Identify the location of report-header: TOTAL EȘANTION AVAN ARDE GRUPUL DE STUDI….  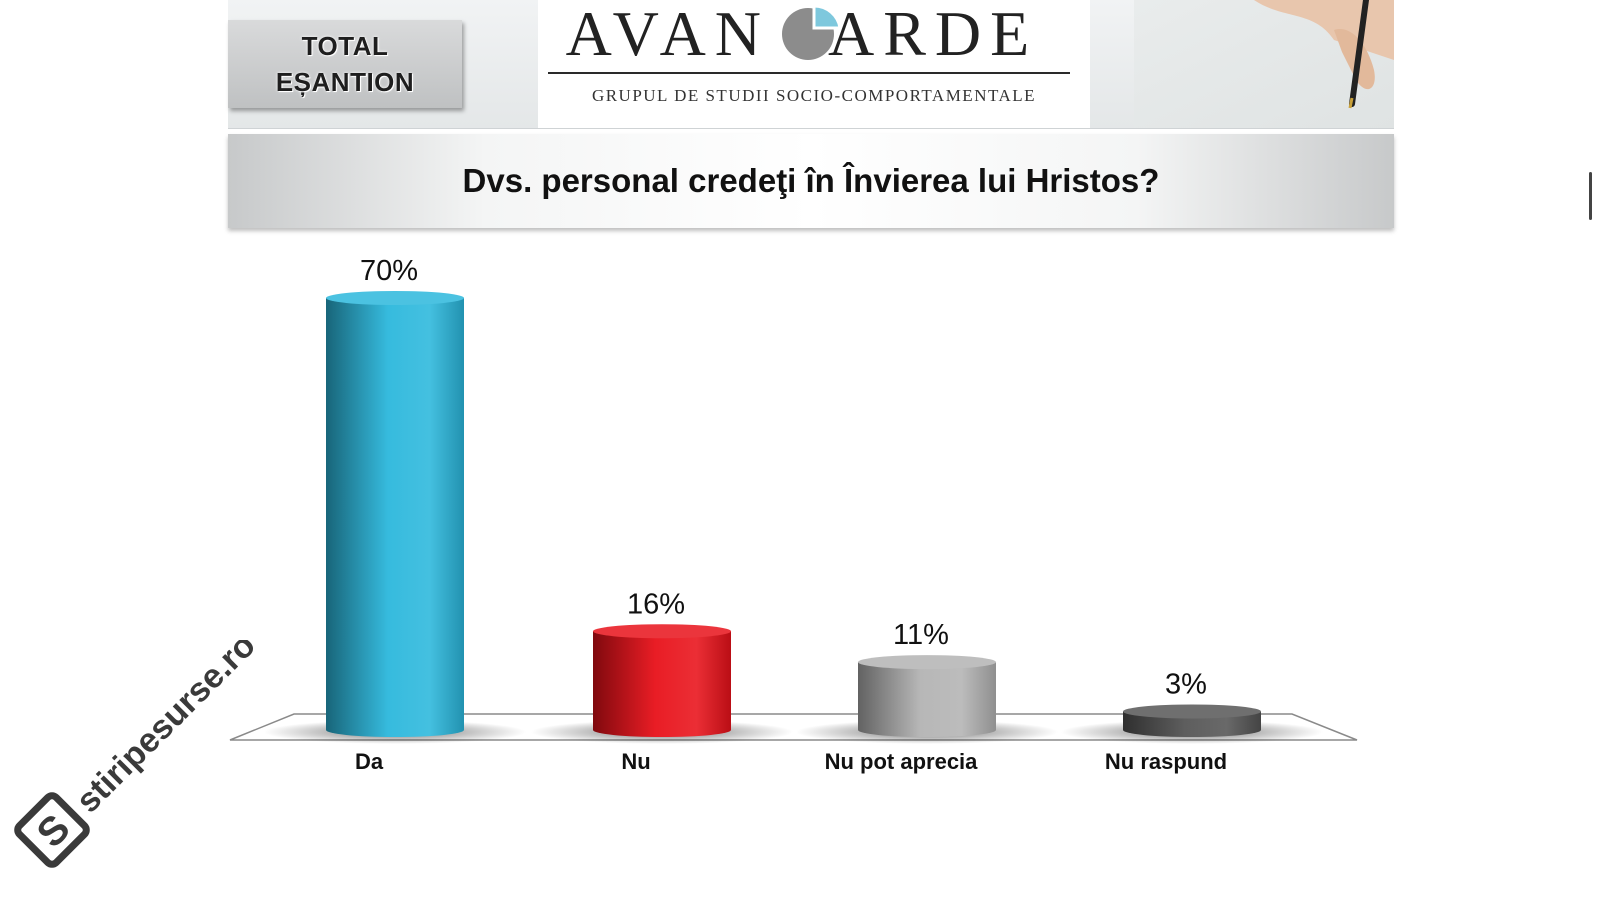
(811, 64).